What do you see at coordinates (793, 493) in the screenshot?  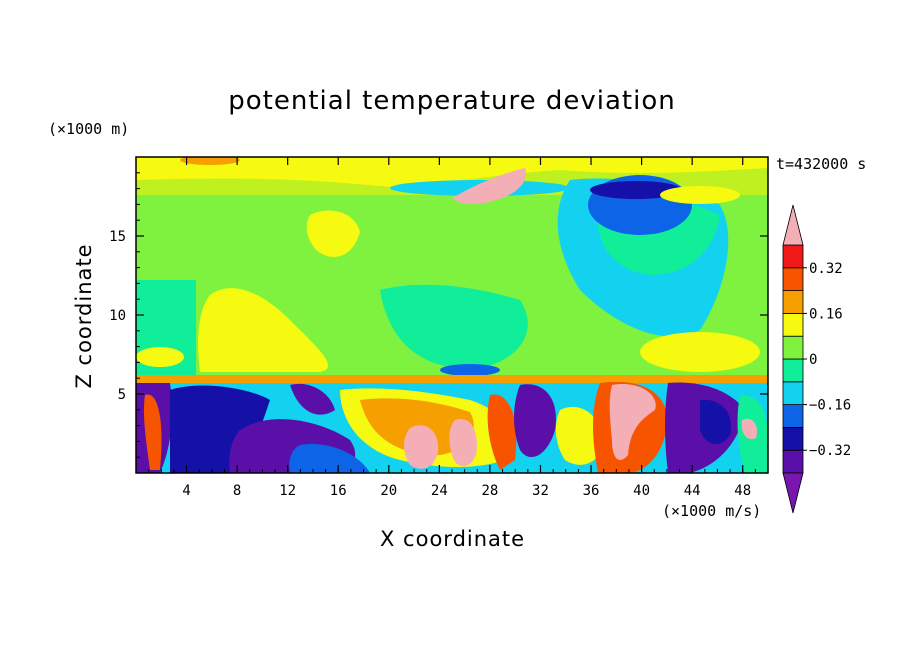 I see `colorbar-min-arrow` at bounding box center [793, 493].